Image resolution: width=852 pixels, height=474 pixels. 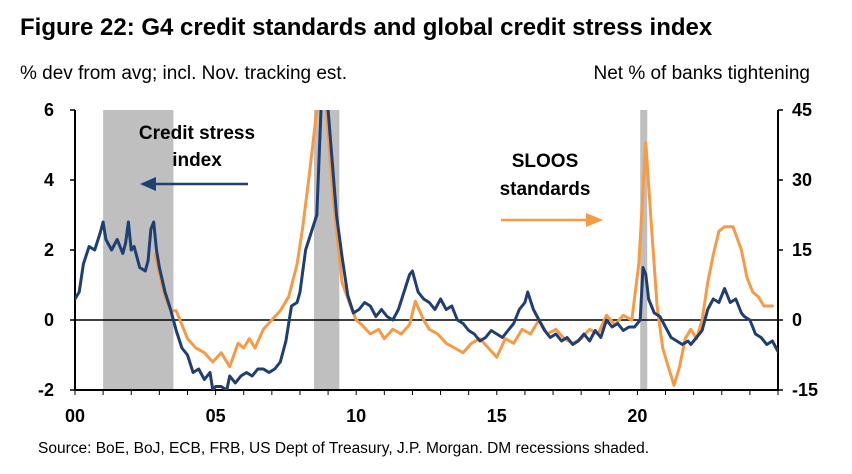 What do you see at coordinates (148, 184) in the screenshot?
I see `credit-stress-arrowhead` at bounding box center [148, 184].